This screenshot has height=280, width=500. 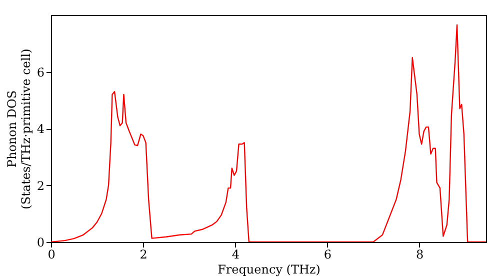 I want to click on y-tick-label: 4, so click(x=40, y=129).